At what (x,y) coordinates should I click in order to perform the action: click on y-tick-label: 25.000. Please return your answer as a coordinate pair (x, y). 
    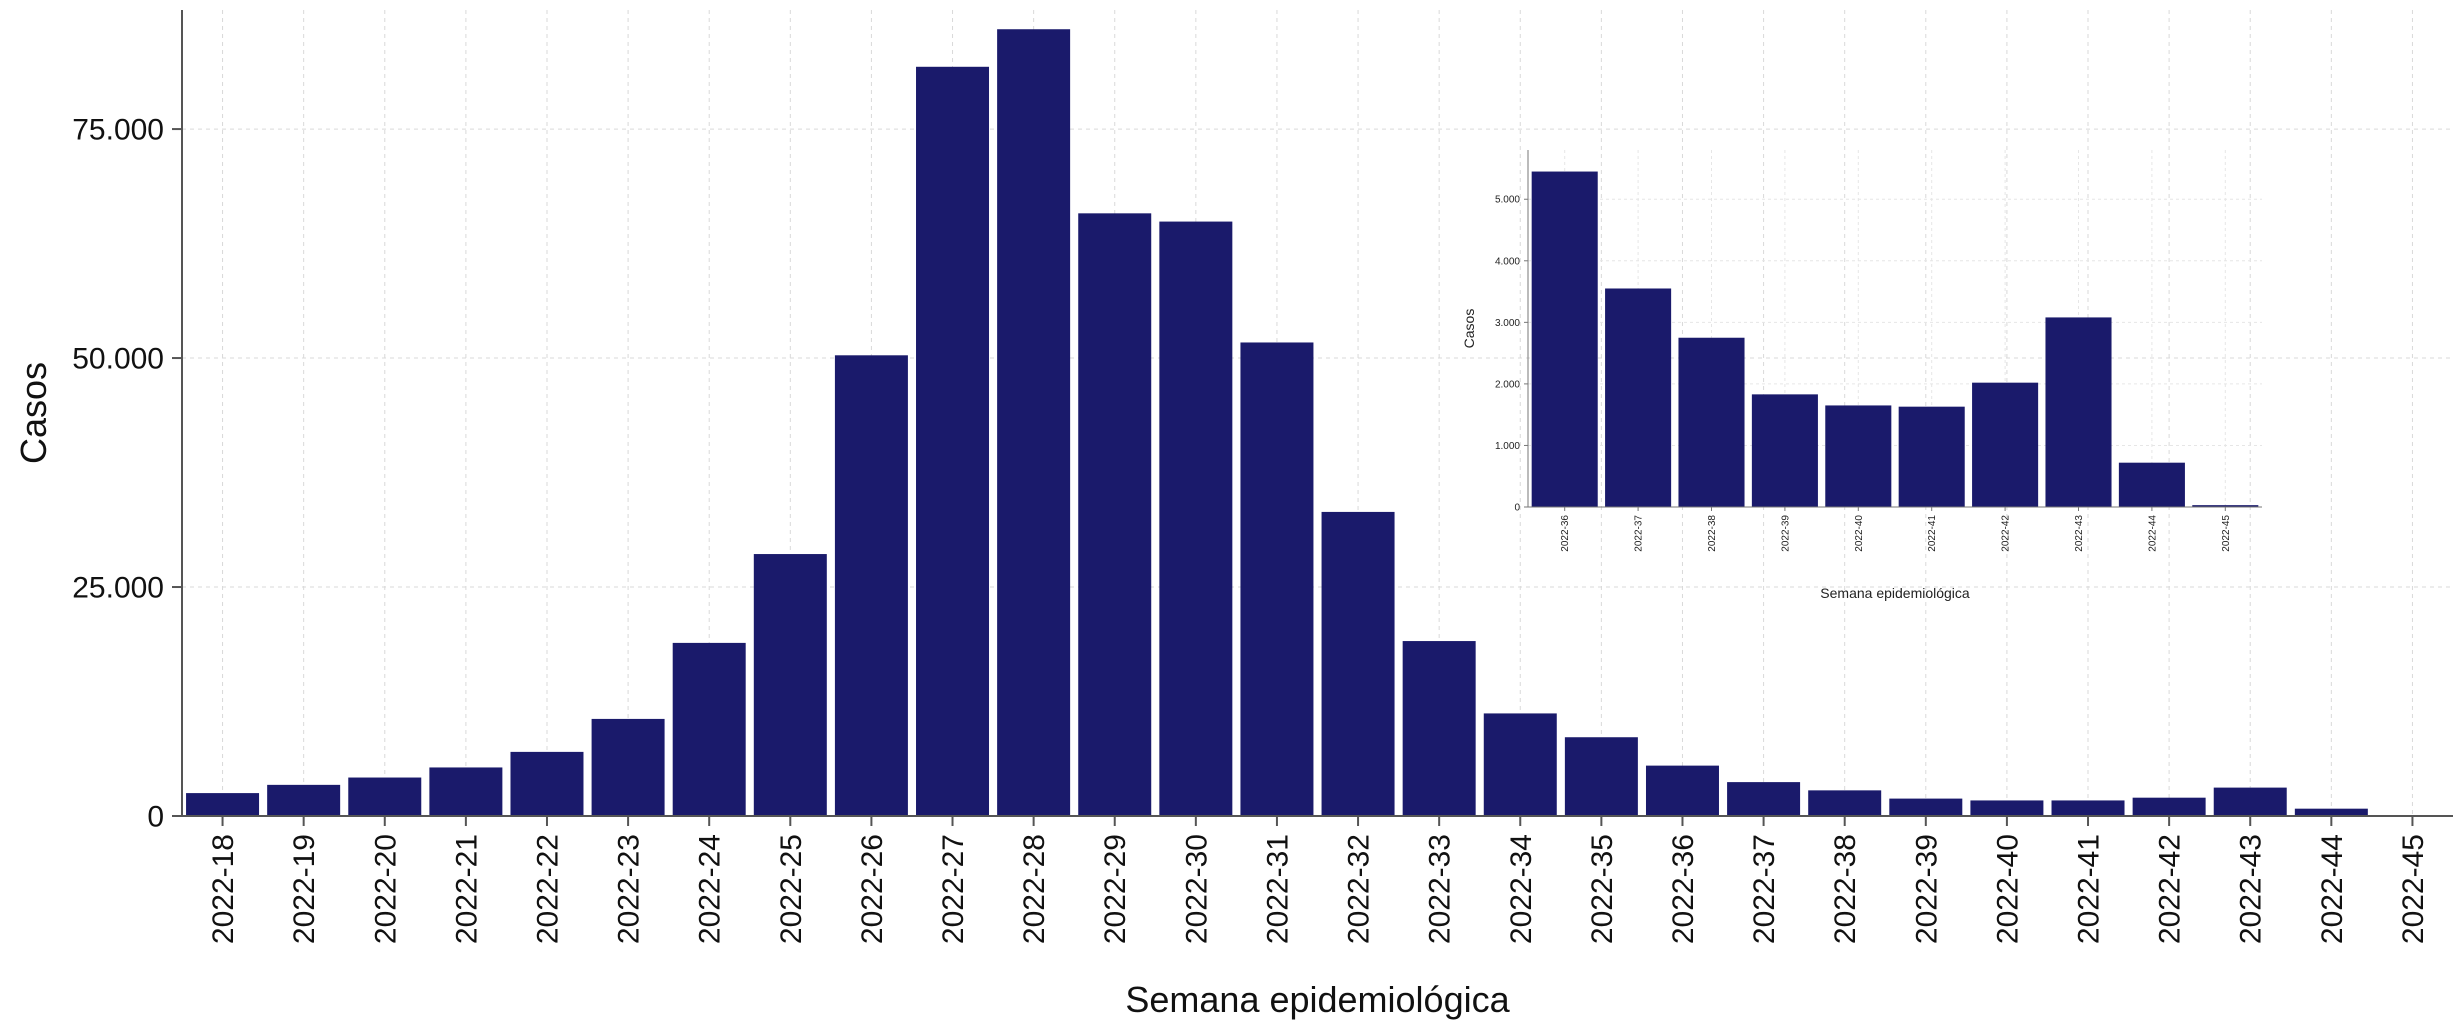
    Looking at the image, I should click on (118, 588).